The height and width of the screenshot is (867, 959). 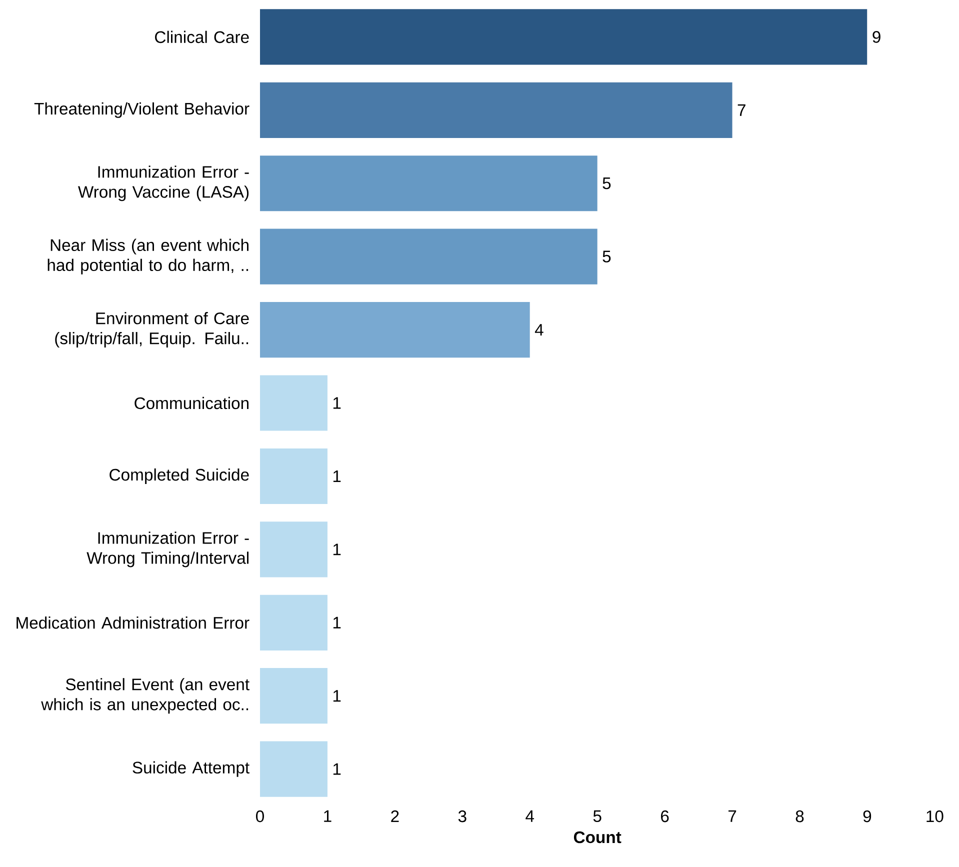 I want to click on data-label: 4, so click(x=539, y=330).